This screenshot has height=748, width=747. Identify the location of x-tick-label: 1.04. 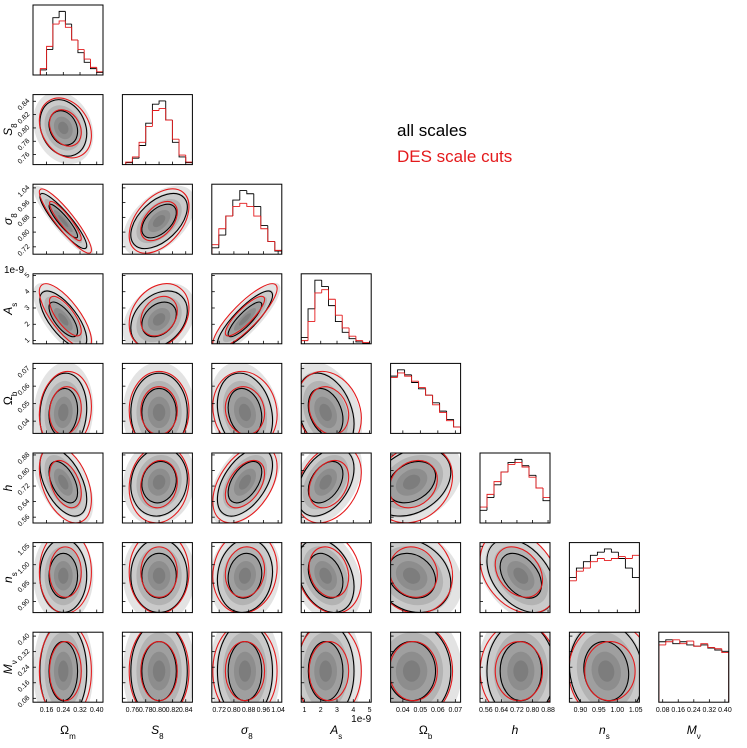
(278, 710).